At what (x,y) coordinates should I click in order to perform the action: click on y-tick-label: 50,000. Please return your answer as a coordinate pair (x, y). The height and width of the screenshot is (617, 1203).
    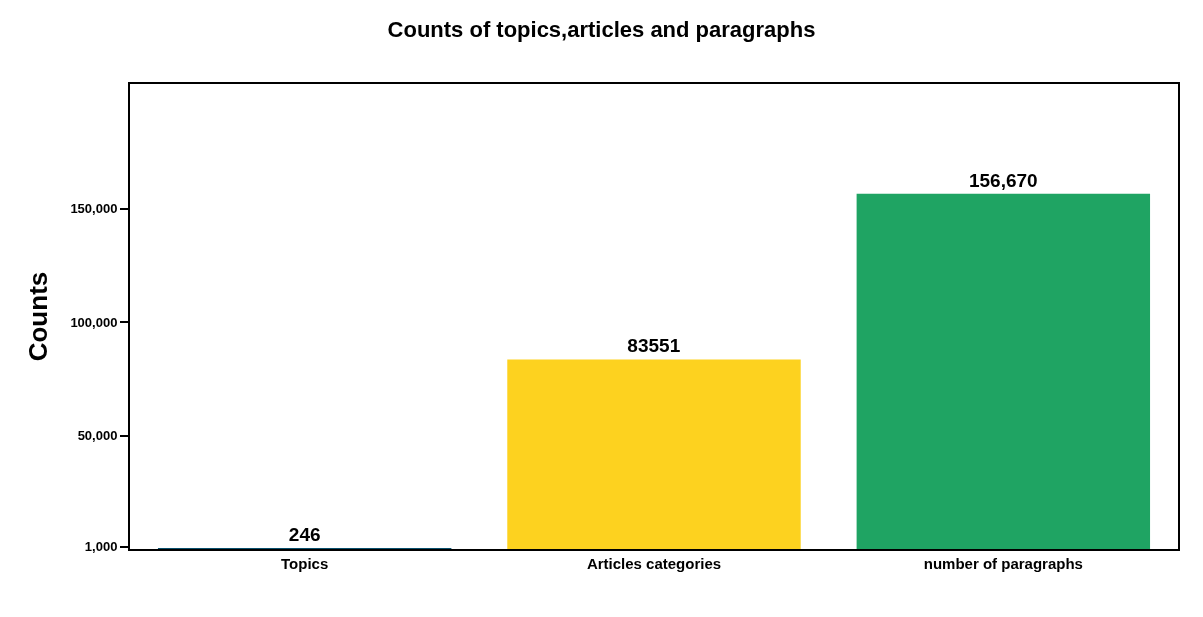
    Looking at the image, I should click on (97, 436).